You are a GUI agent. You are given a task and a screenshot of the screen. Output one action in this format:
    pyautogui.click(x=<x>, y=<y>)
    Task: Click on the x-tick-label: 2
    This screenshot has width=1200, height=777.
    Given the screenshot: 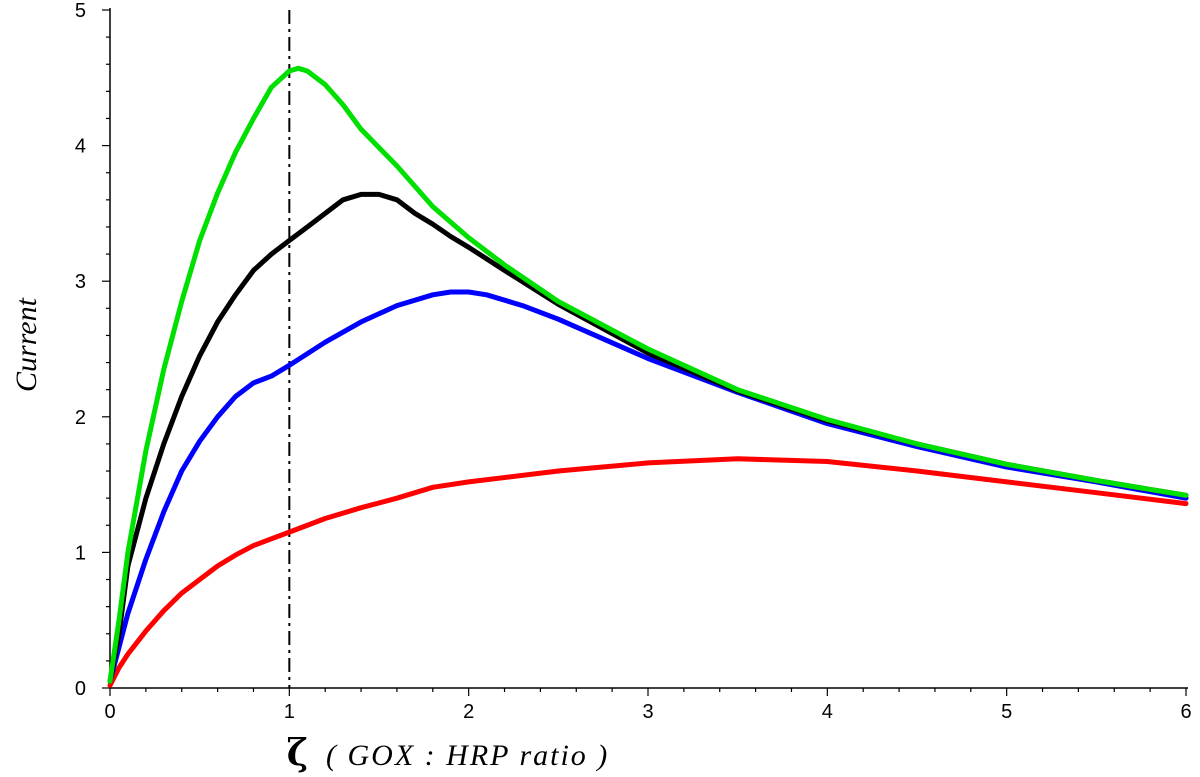 What is the action you would take?
    pyautogui.click(x=468, y=712)
    